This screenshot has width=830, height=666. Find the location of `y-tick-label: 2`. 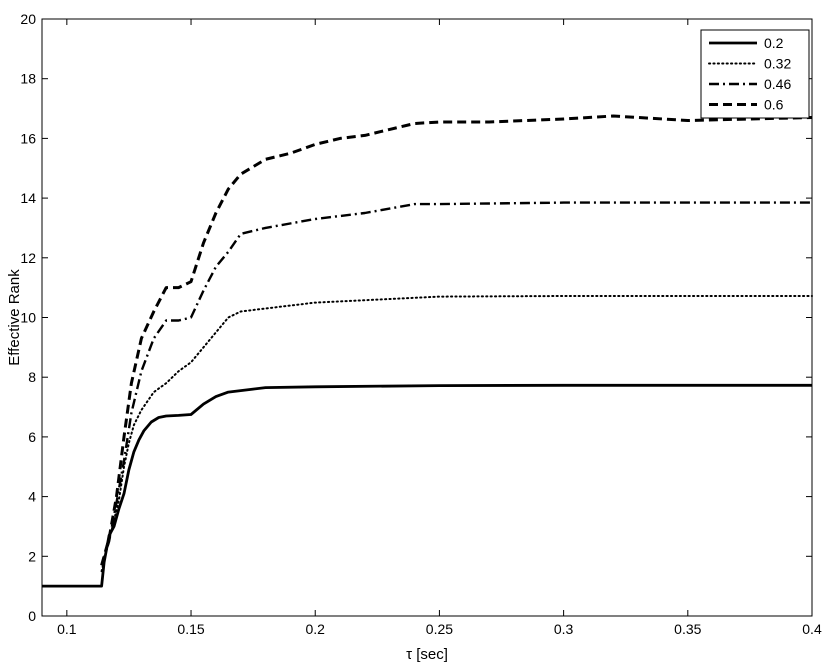

y-tick-label: 2 is located at coordinates (32, 556).